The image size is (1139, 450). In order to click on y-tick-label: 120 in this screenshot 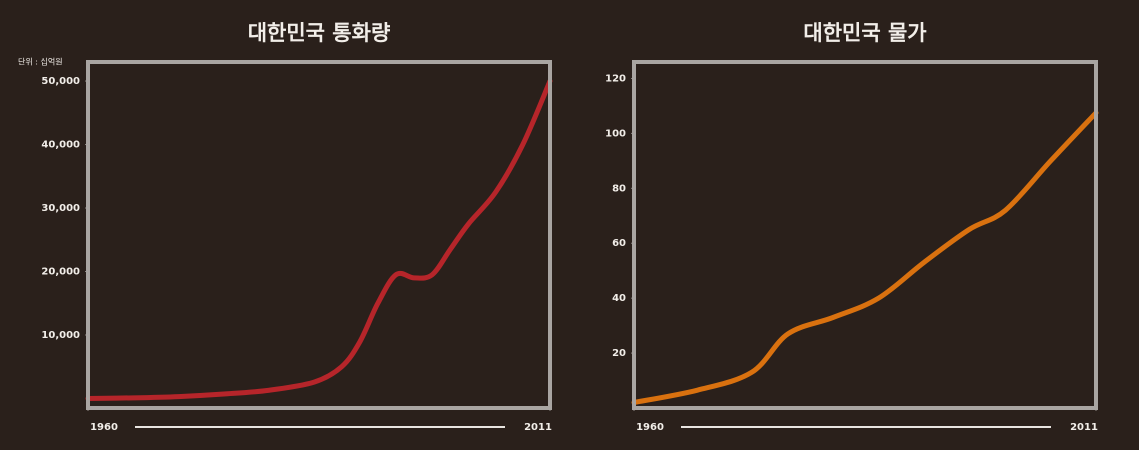, I will do `click(615, 78)`.